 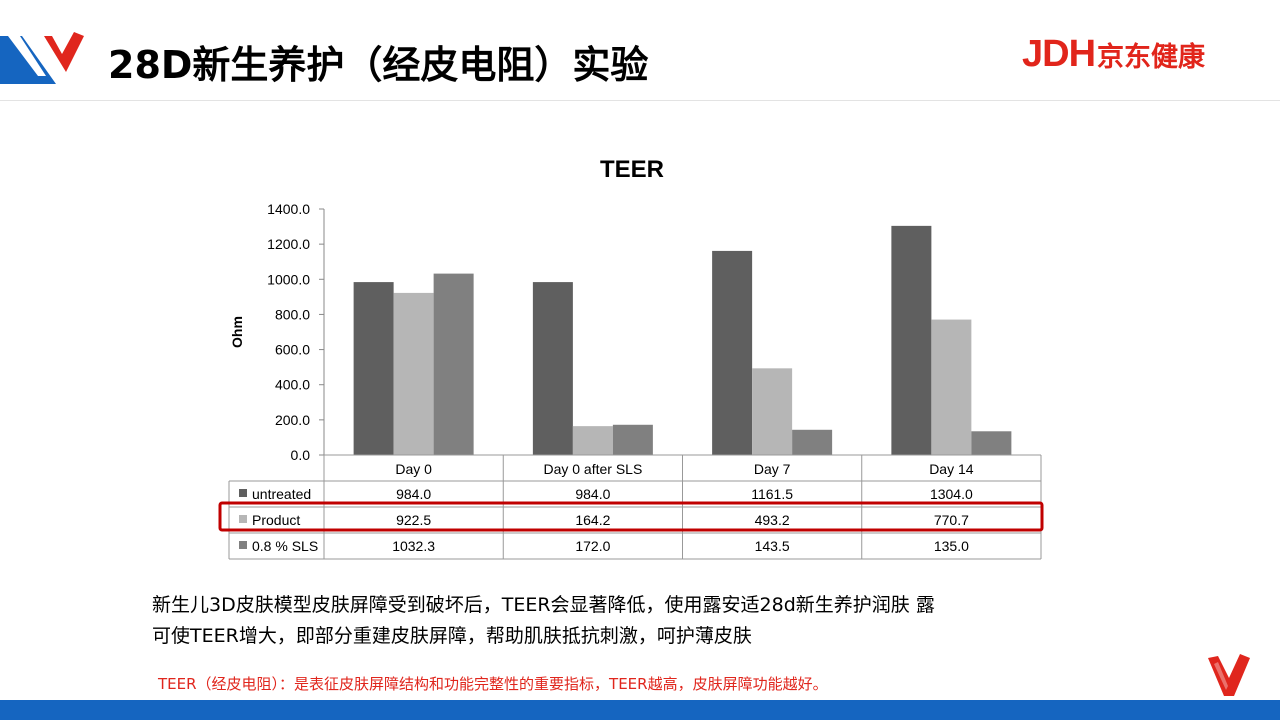 I want to click on y-tick-label: 200.0, so click(x=292, y=420).